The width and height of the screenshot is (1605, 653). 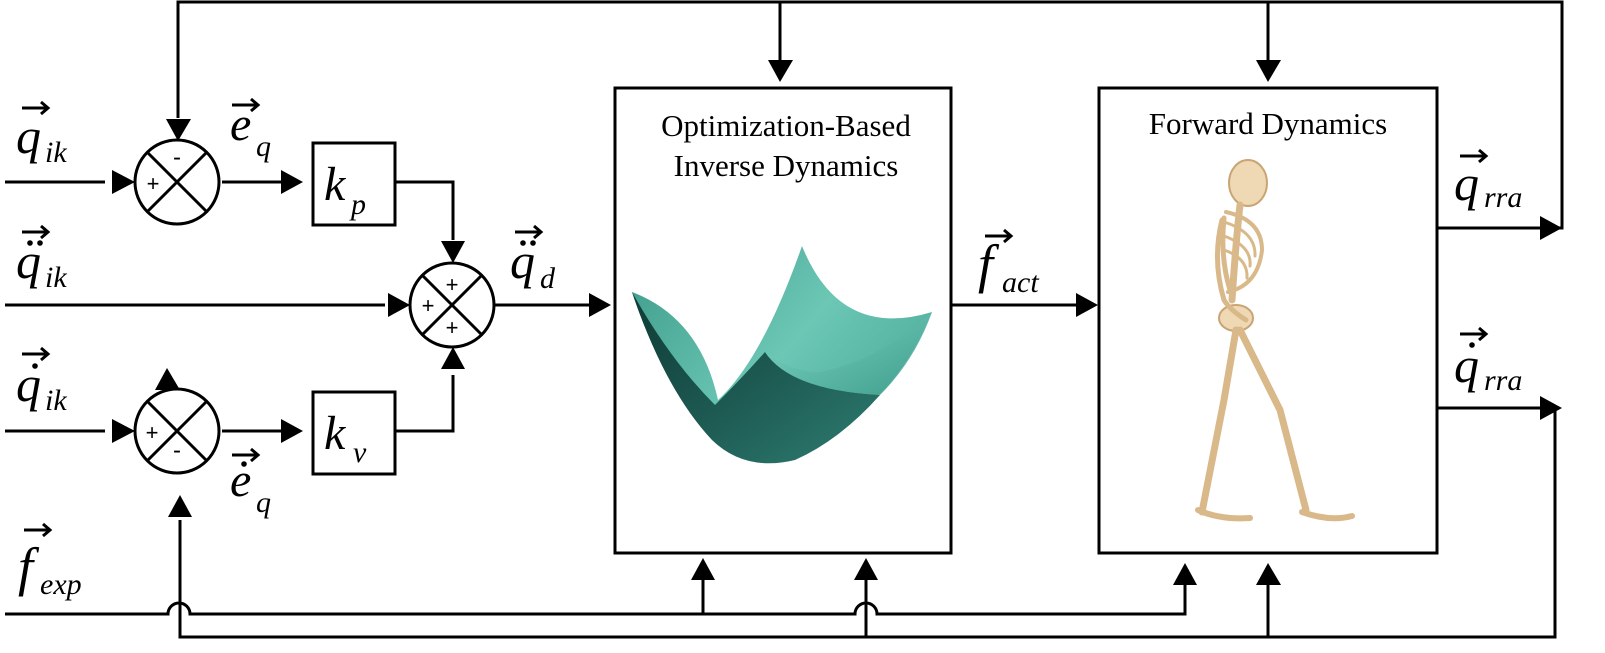 I want to click on q-rra-label: q rra, so click(x=1488, y=181).